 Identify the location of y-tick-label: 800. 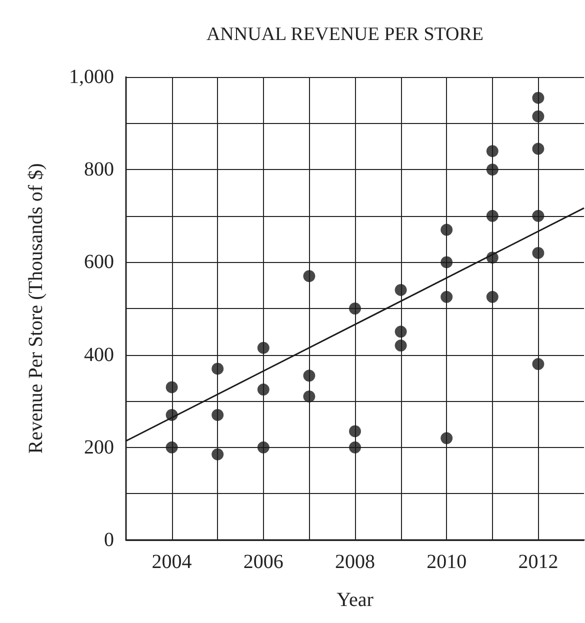
(99, 169).